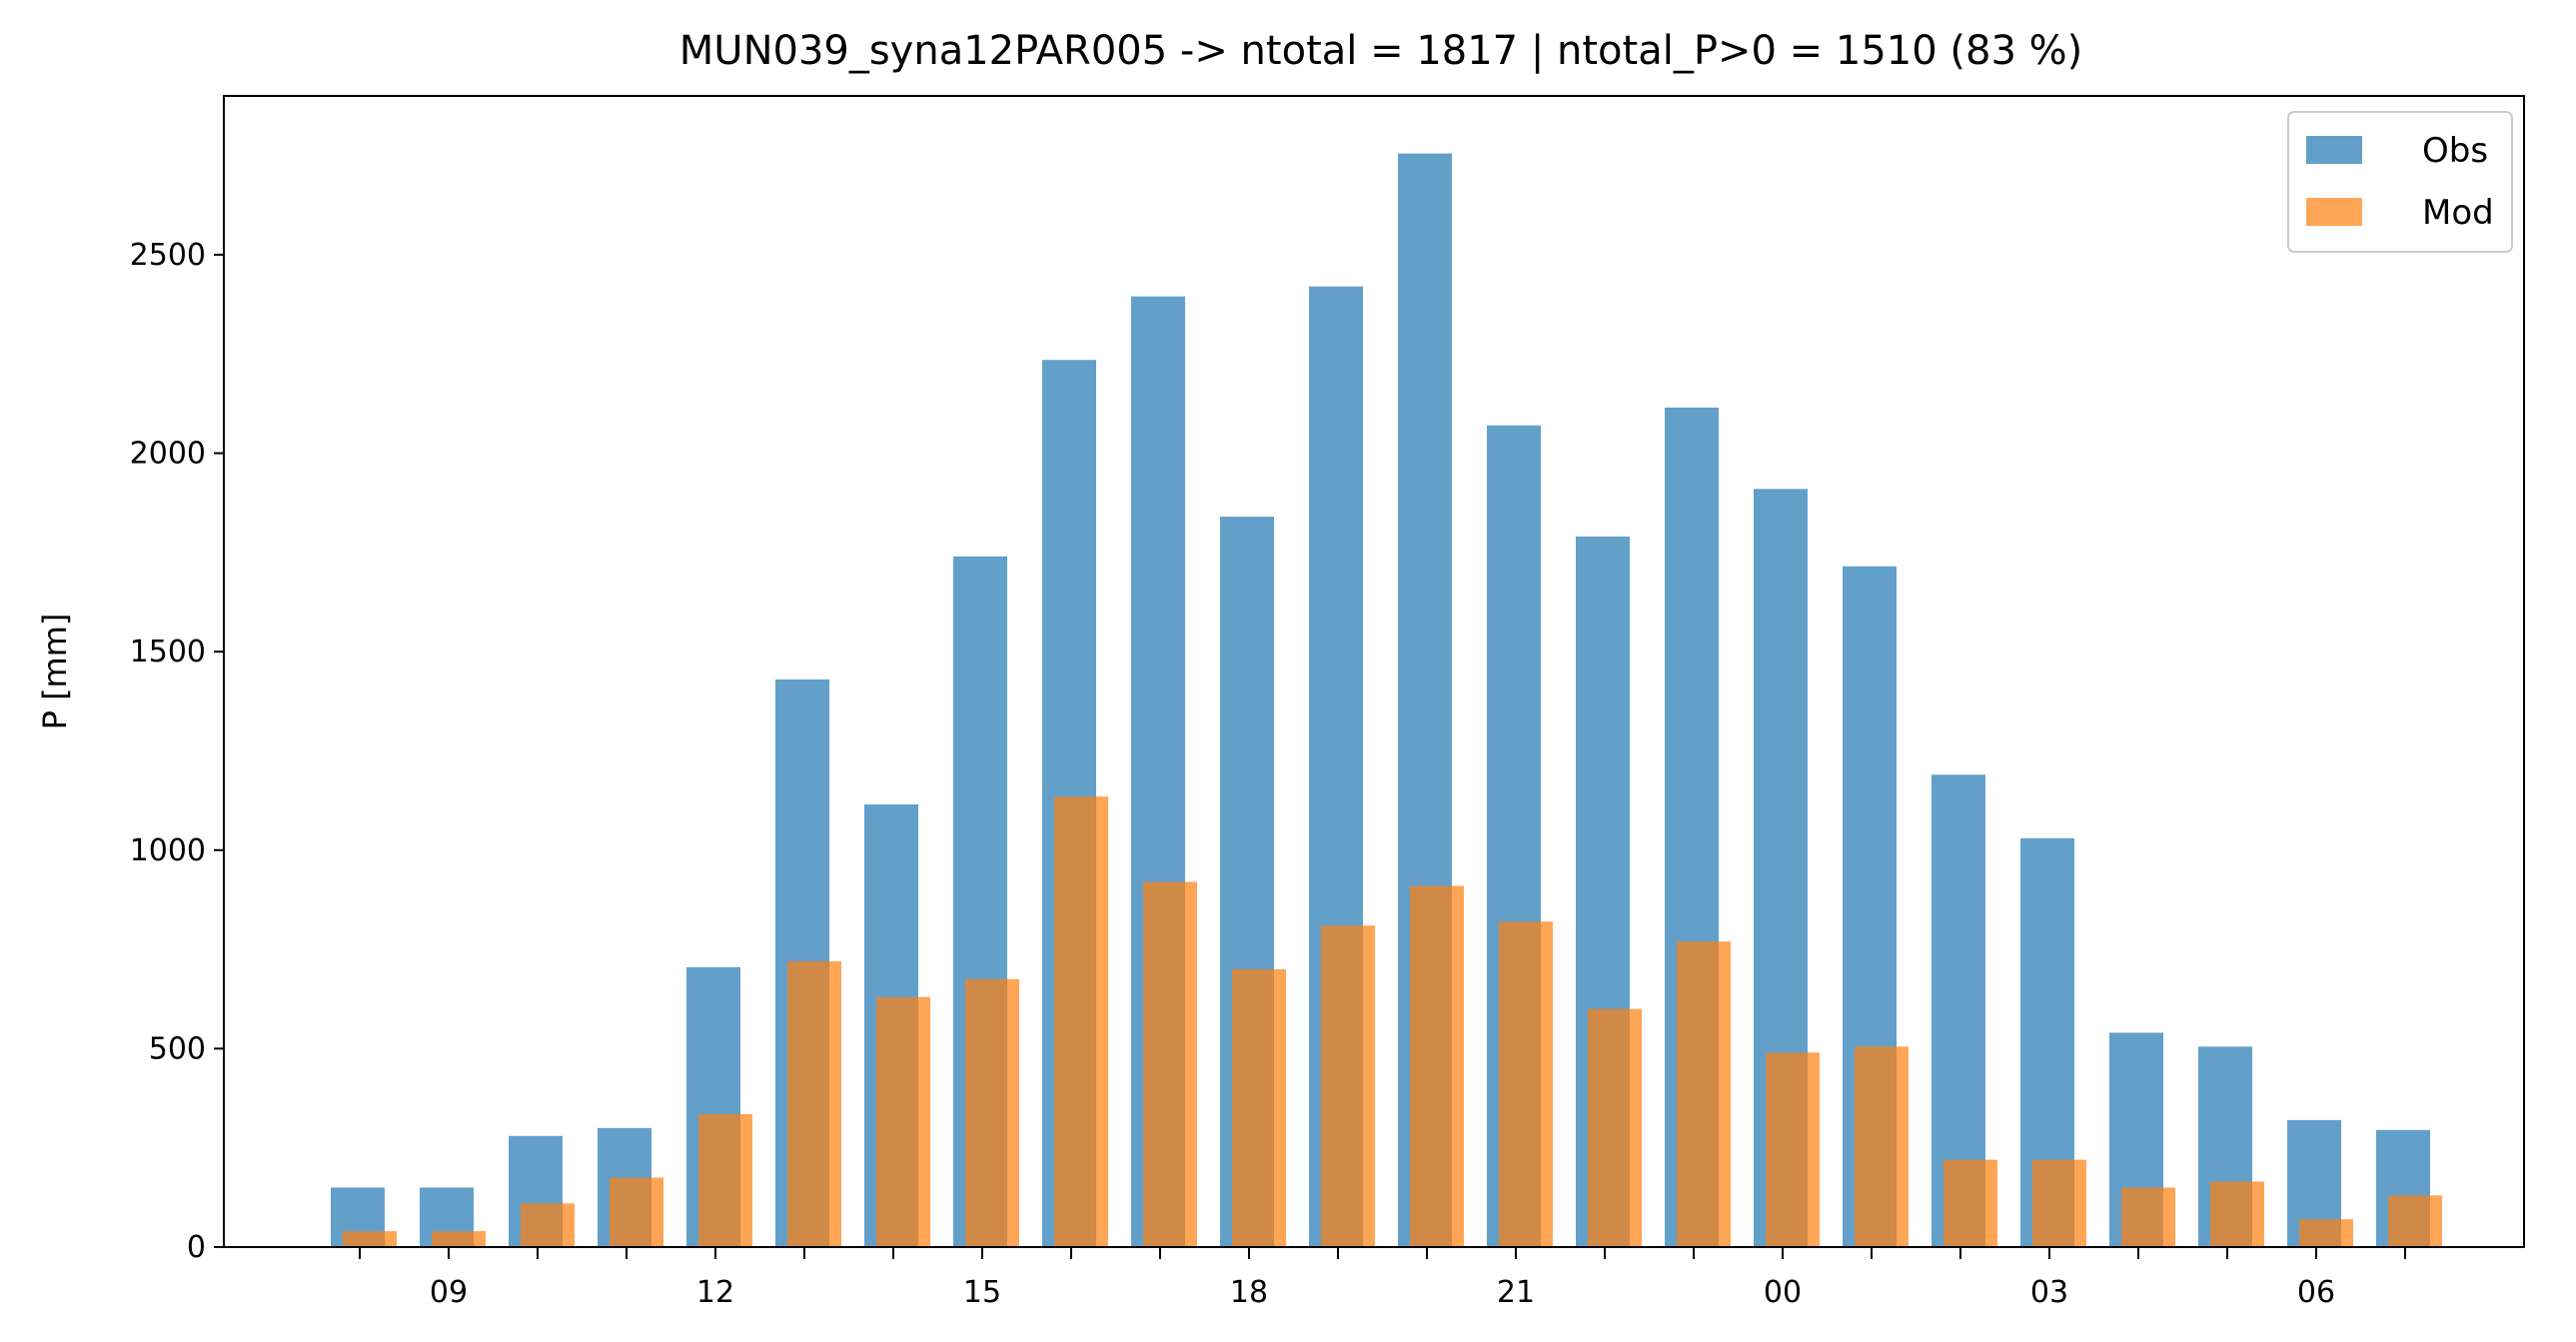 This screenshot has width=2576, height=1342. Describe the element at coordinates (177, 1048) in the screenshot. I see `y-tick-label-1: 500` at that location.